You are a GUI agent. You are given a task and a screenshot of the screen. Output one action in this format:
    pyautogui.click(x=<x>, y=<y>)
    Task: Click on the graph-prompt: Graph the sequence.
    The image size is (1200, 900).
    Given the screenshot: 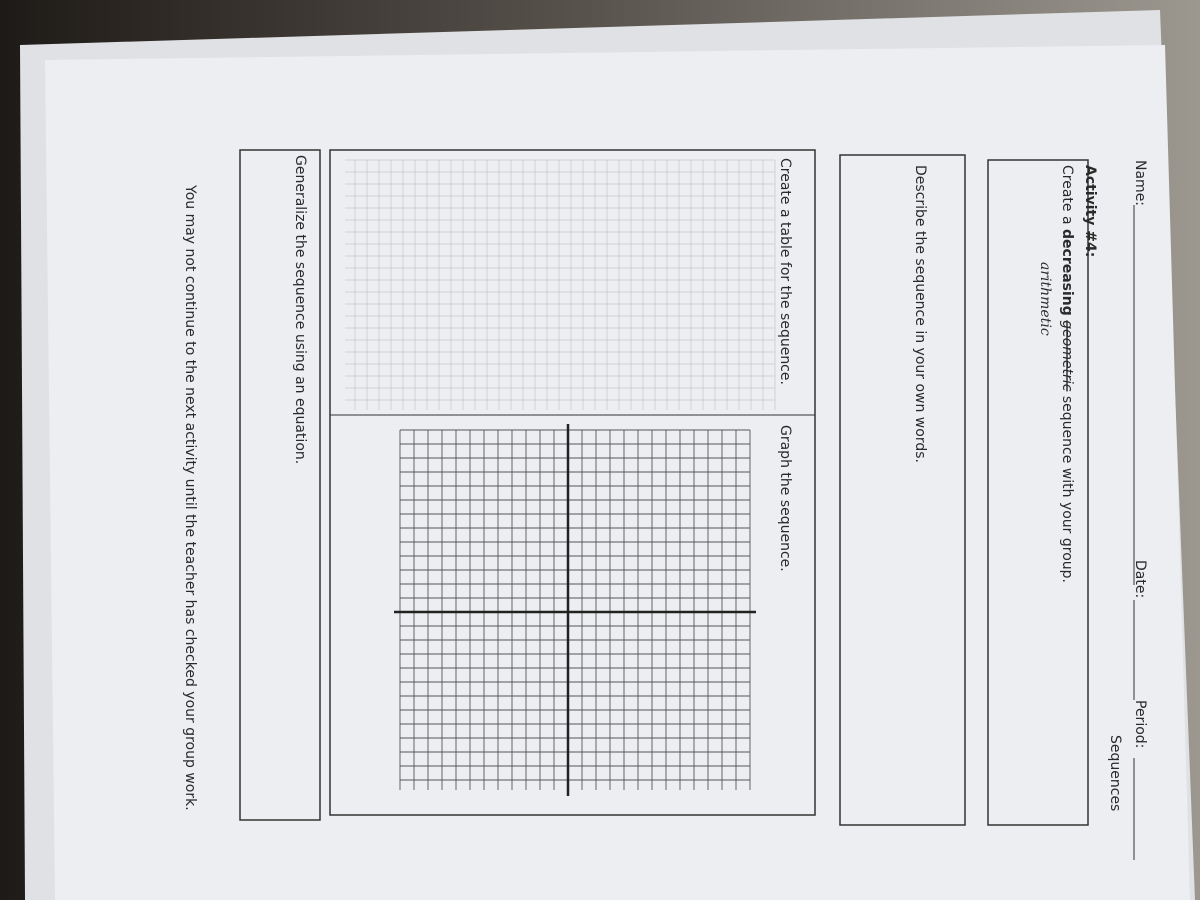 What is the action you would take?
    pyautogui.click(x=785, y=498)
    